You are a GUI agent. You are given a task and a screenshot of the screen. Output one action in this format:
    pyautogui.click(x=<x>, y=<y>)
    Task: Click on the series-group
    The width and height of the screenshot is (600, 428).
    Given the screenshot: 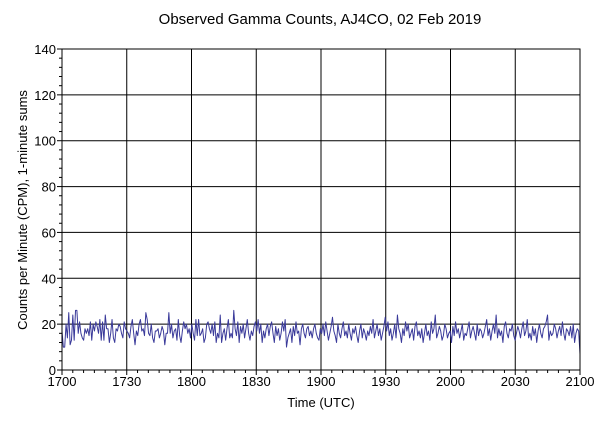 What is the action you would take?
    pyautogui.click(x=321, y=331)
    